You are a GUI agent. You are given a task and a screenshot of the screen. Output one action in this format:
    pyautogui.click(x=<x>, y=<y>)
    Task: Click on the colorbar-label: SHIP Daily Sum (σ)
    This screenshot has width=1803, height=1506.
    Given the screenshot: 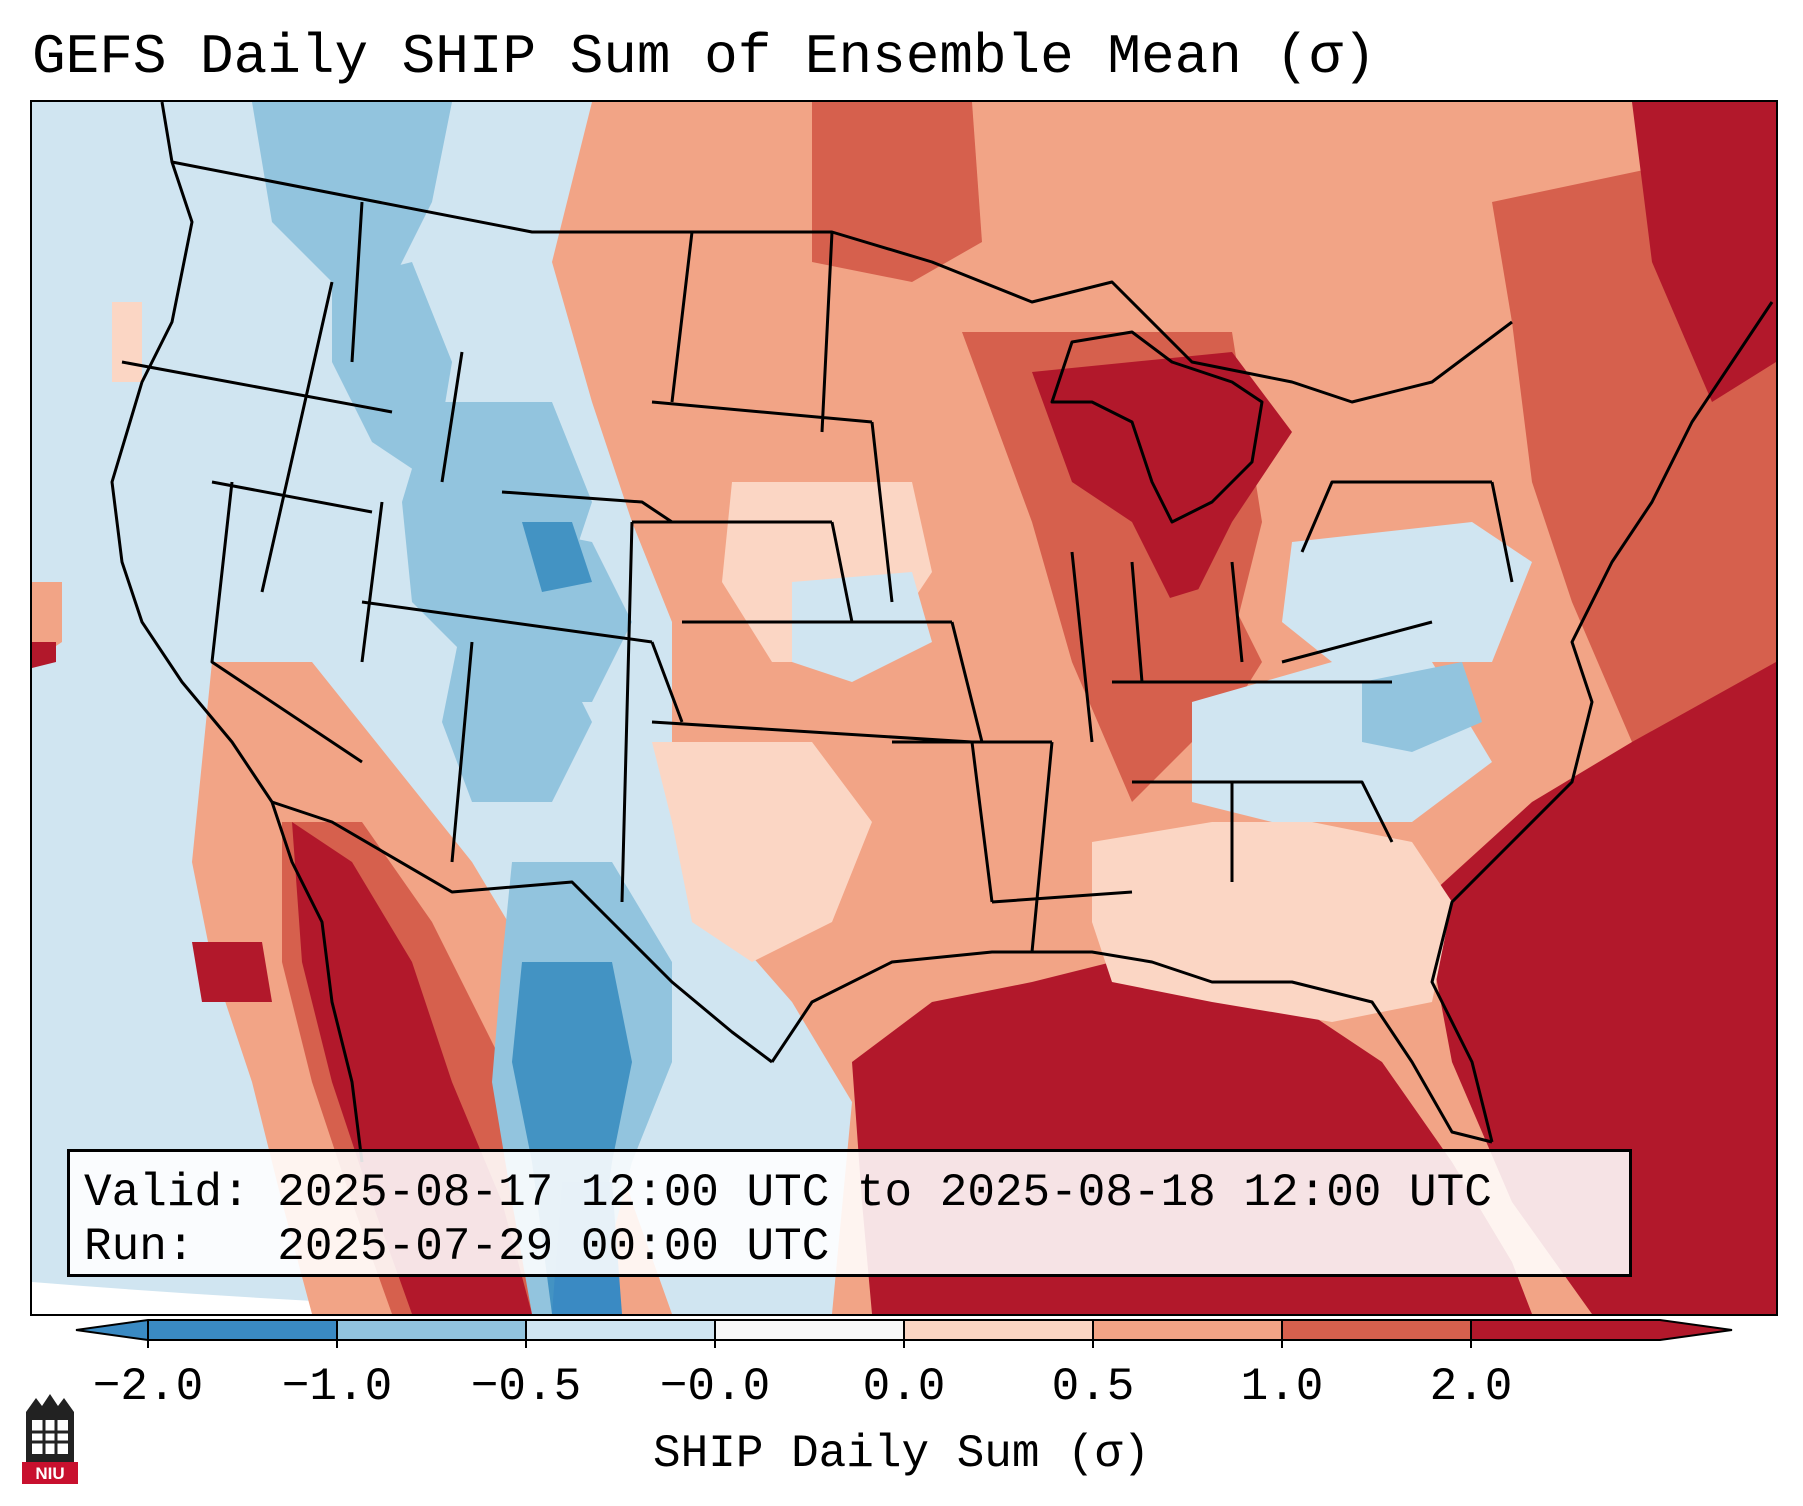 What is the action you would take?
    pyautogui.click(x=901, y=1454)
    